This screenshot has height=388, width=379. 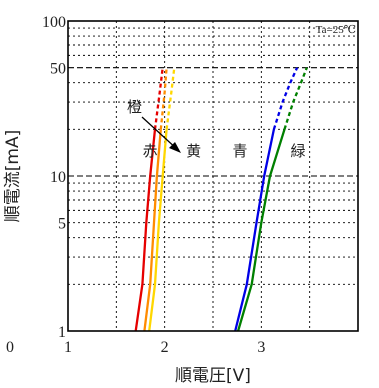 I want to click on condition-label: Ta=25℃, so click(x=336, y=30).